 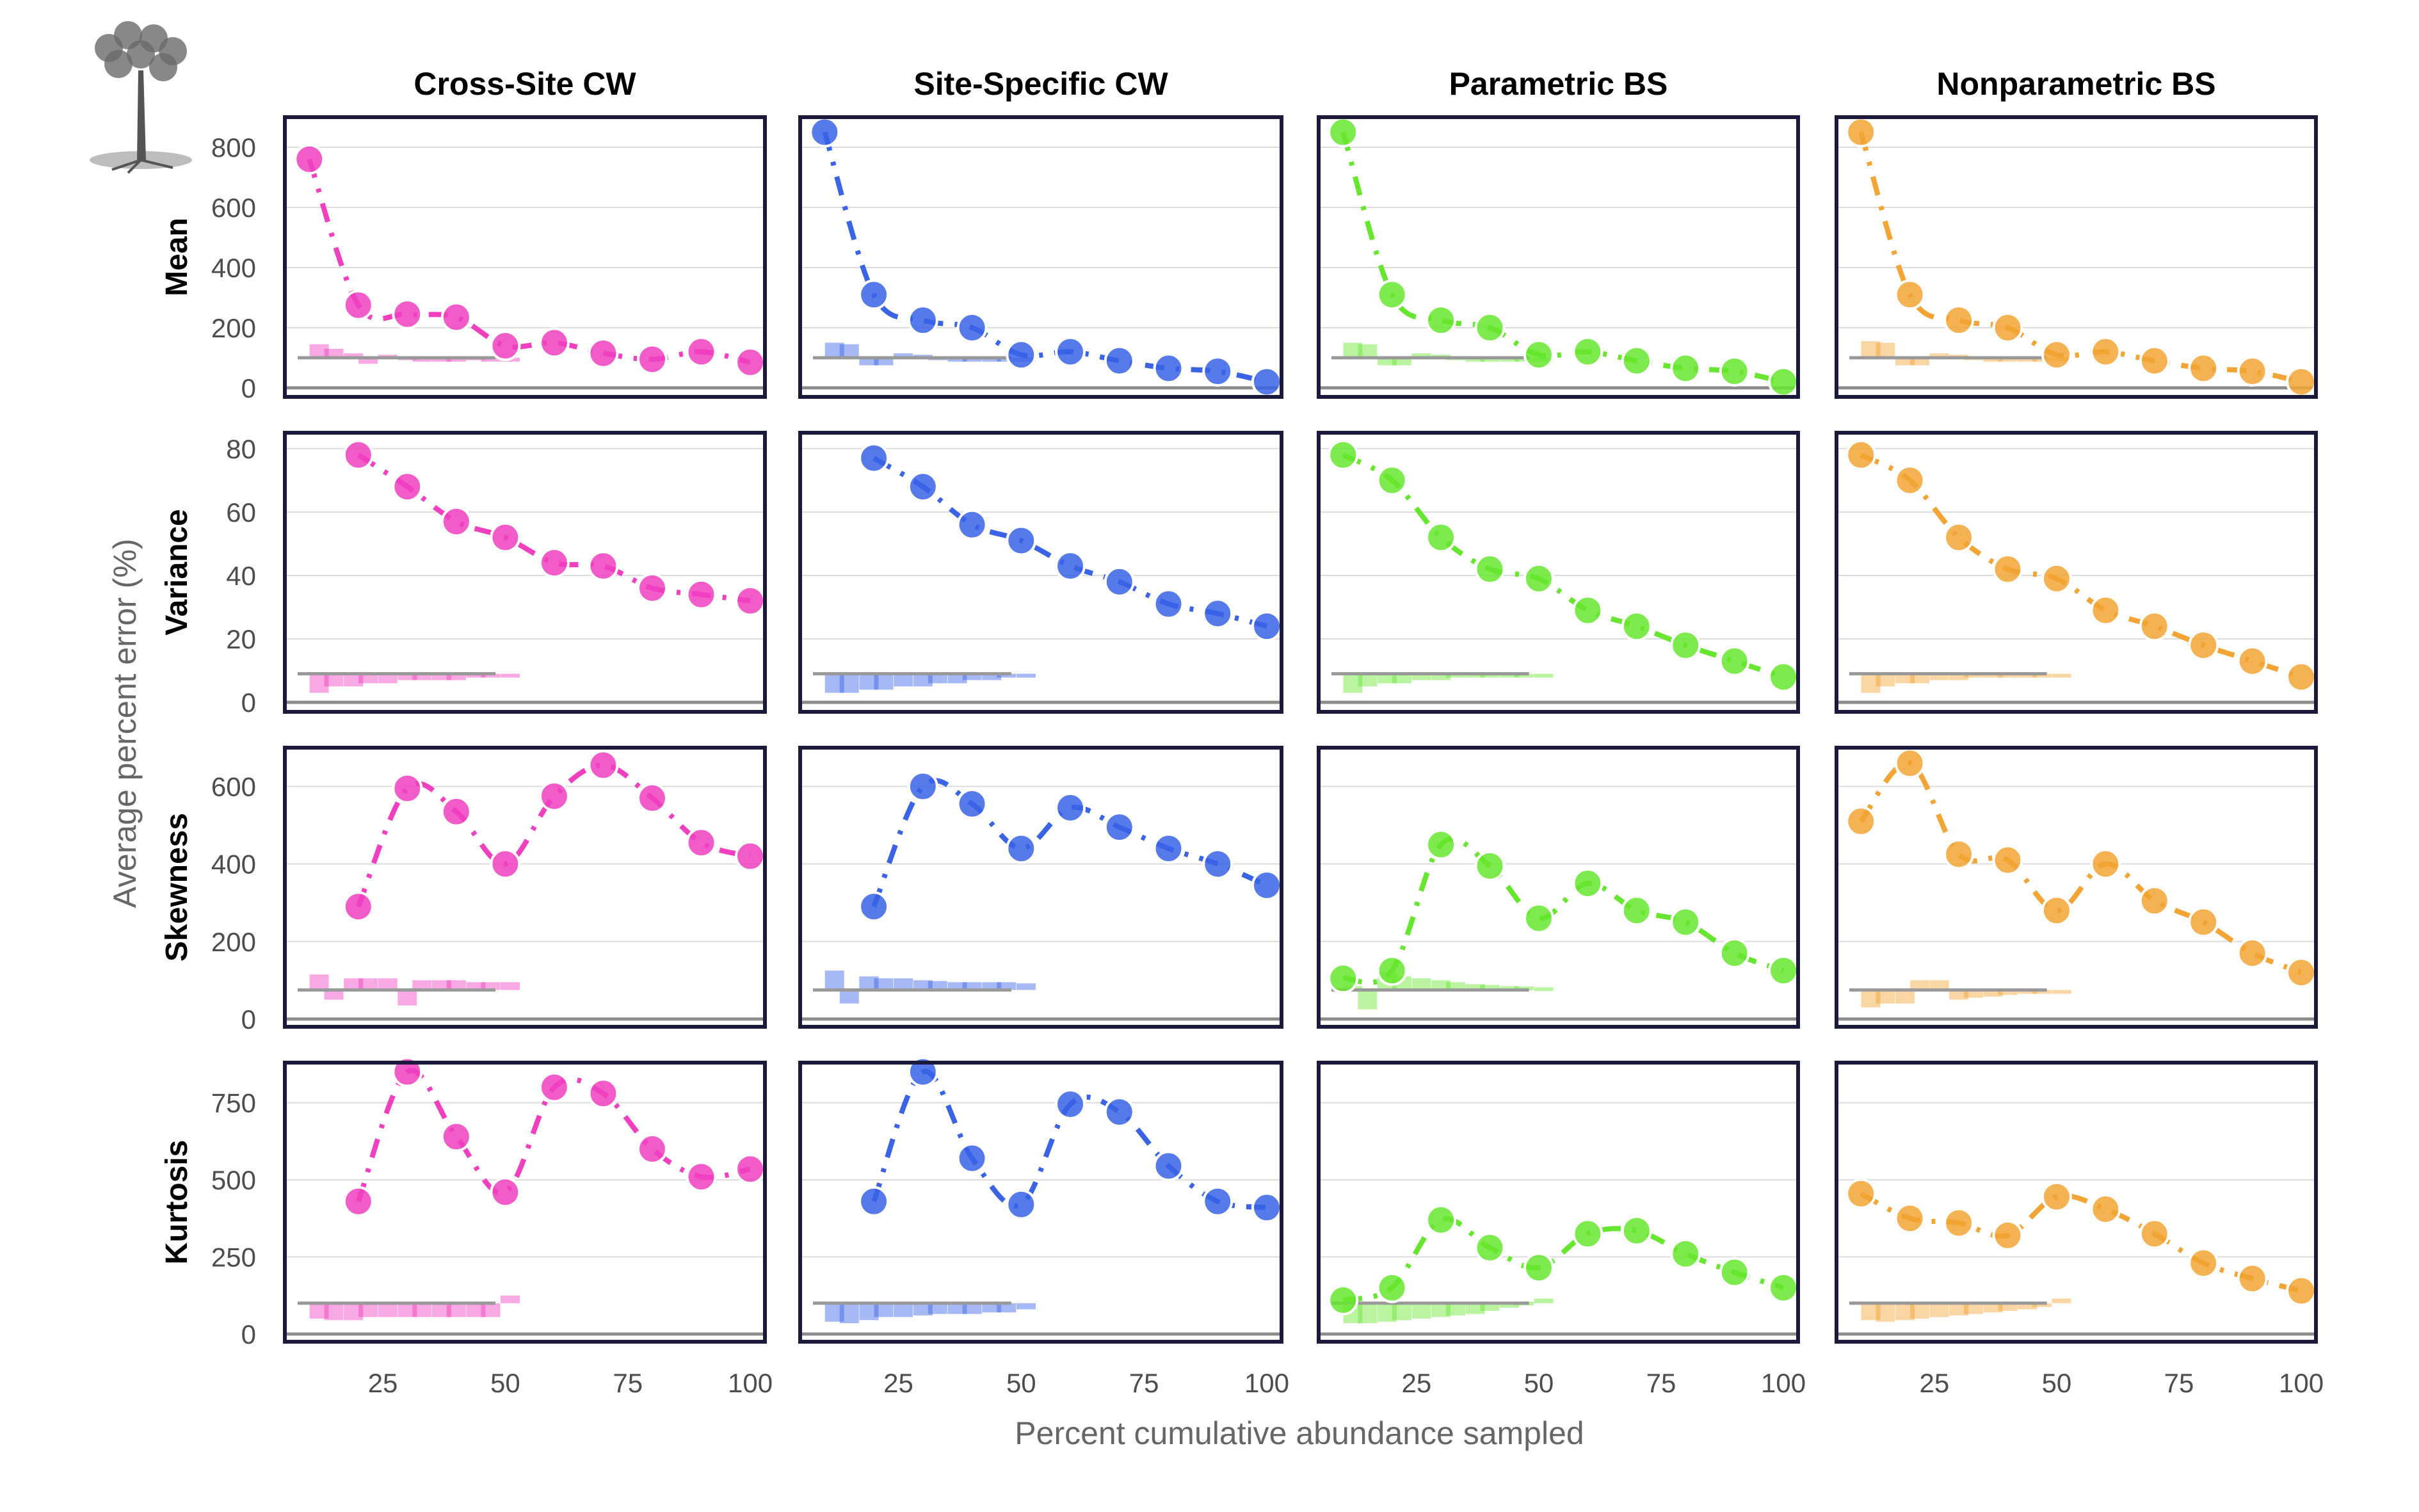 What do you see at coordinates (141, 115) in the screenshot?
I see `logo-trunk` at bounding box center [141, 115].